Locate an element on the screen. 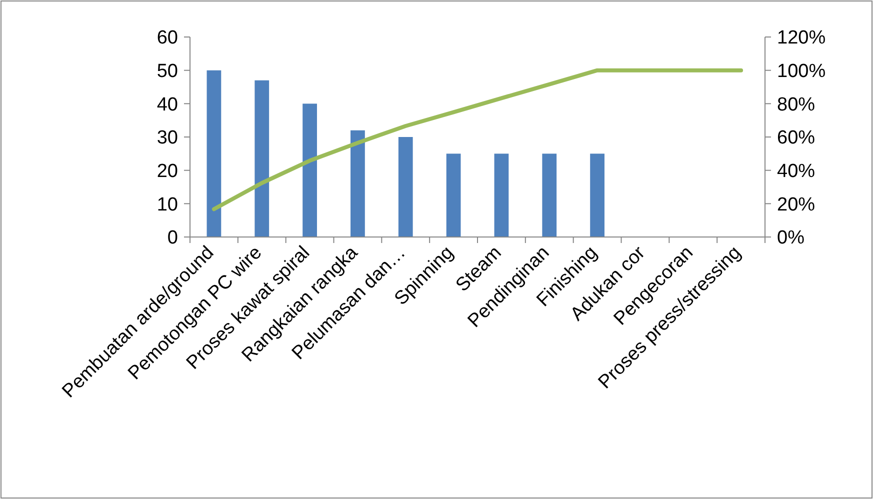 This screenshot has width=873, height=499. y2-tick-label: 80% is located at coordinates (796, 105).